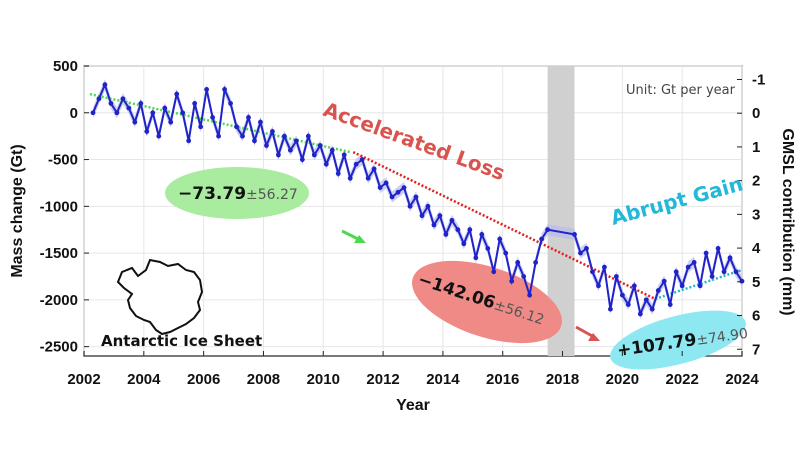 This screenshot has width=800, height=450. What do you see at coordinates (144, 379) in the screenshot?
I see `x-tick-label: 2004` at bounding box center [144, 379].